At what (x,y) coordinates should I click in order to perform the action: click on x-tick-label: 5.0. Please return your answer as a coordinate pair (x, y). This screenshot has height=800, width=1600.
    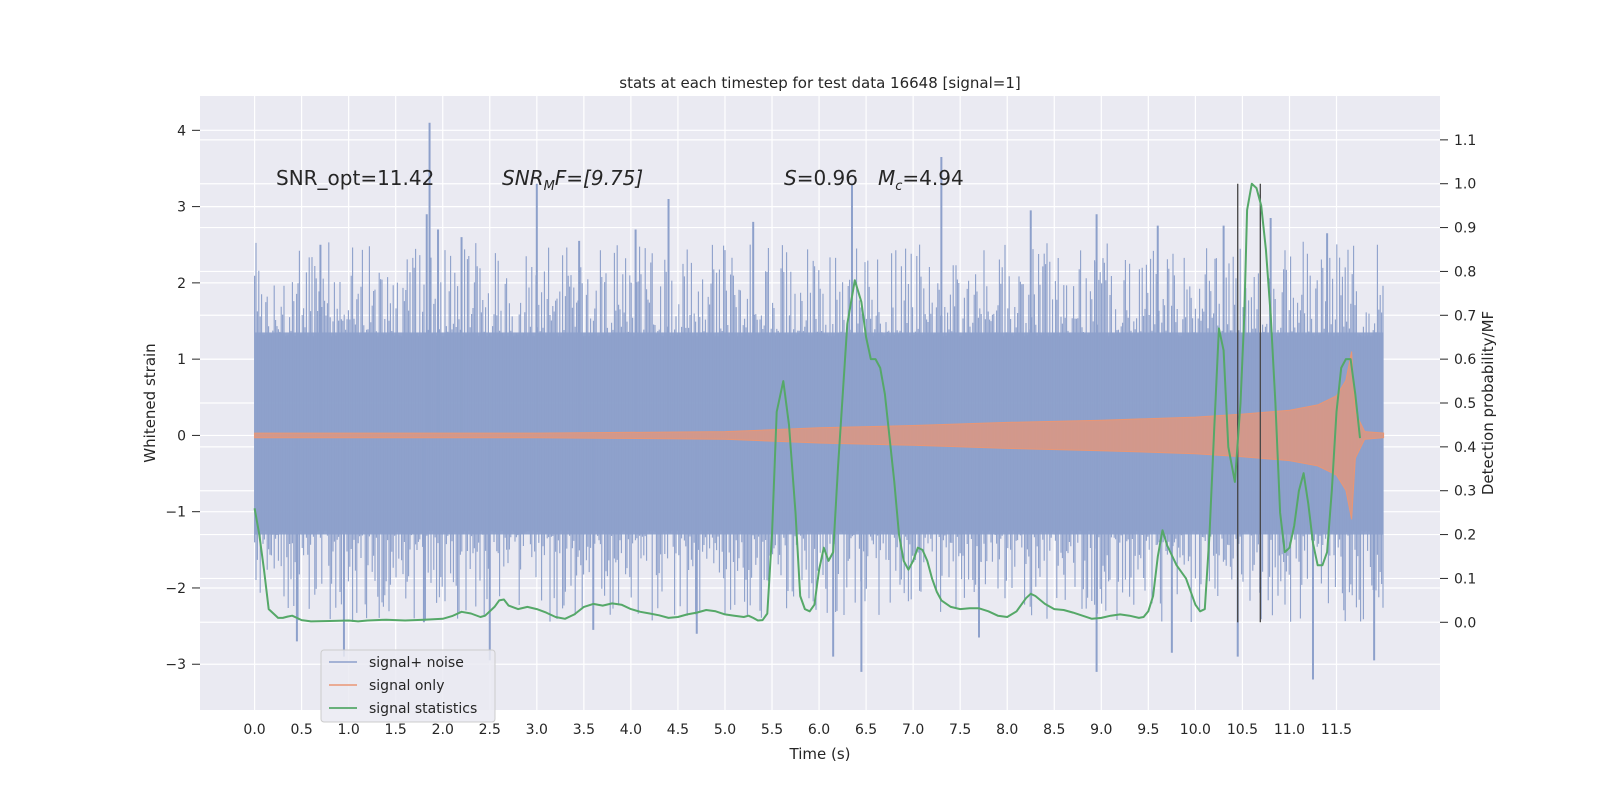
    Looking at the image, I should click on (725, 730).